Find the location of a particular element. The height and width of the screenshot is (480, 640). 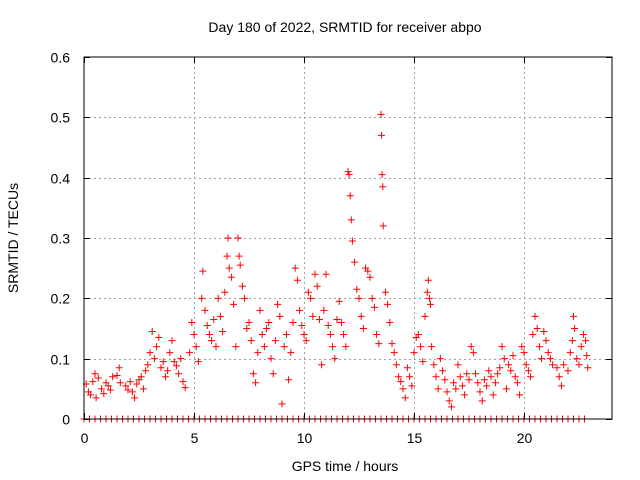

x-tick-label: 20 is located at coordinates (525, 438).